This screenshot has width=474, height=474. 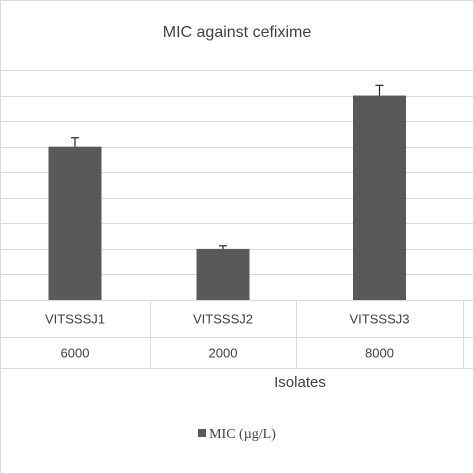 What do you see at coordinates (223, 353) in the screenshot?
I see `table-value-label: 2000` at bounding box center [223, 353].